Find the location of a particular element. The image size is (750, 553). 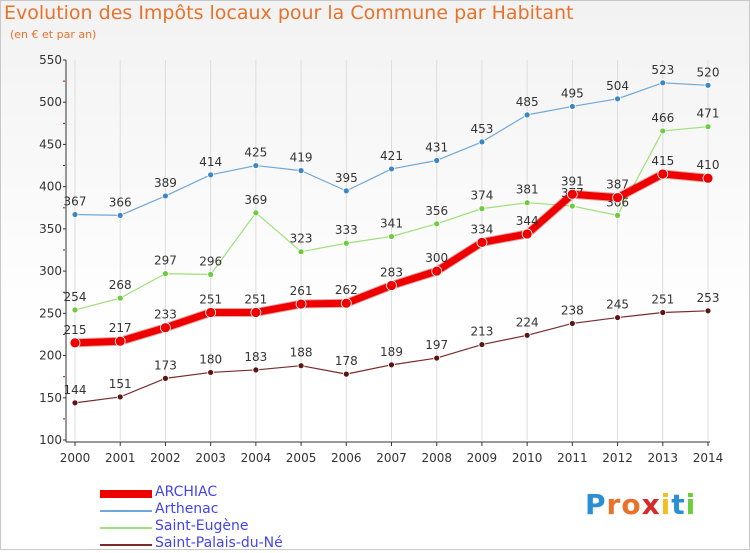

data-label-saint-eug-ne: 268 is located at coordinates (120, 285).